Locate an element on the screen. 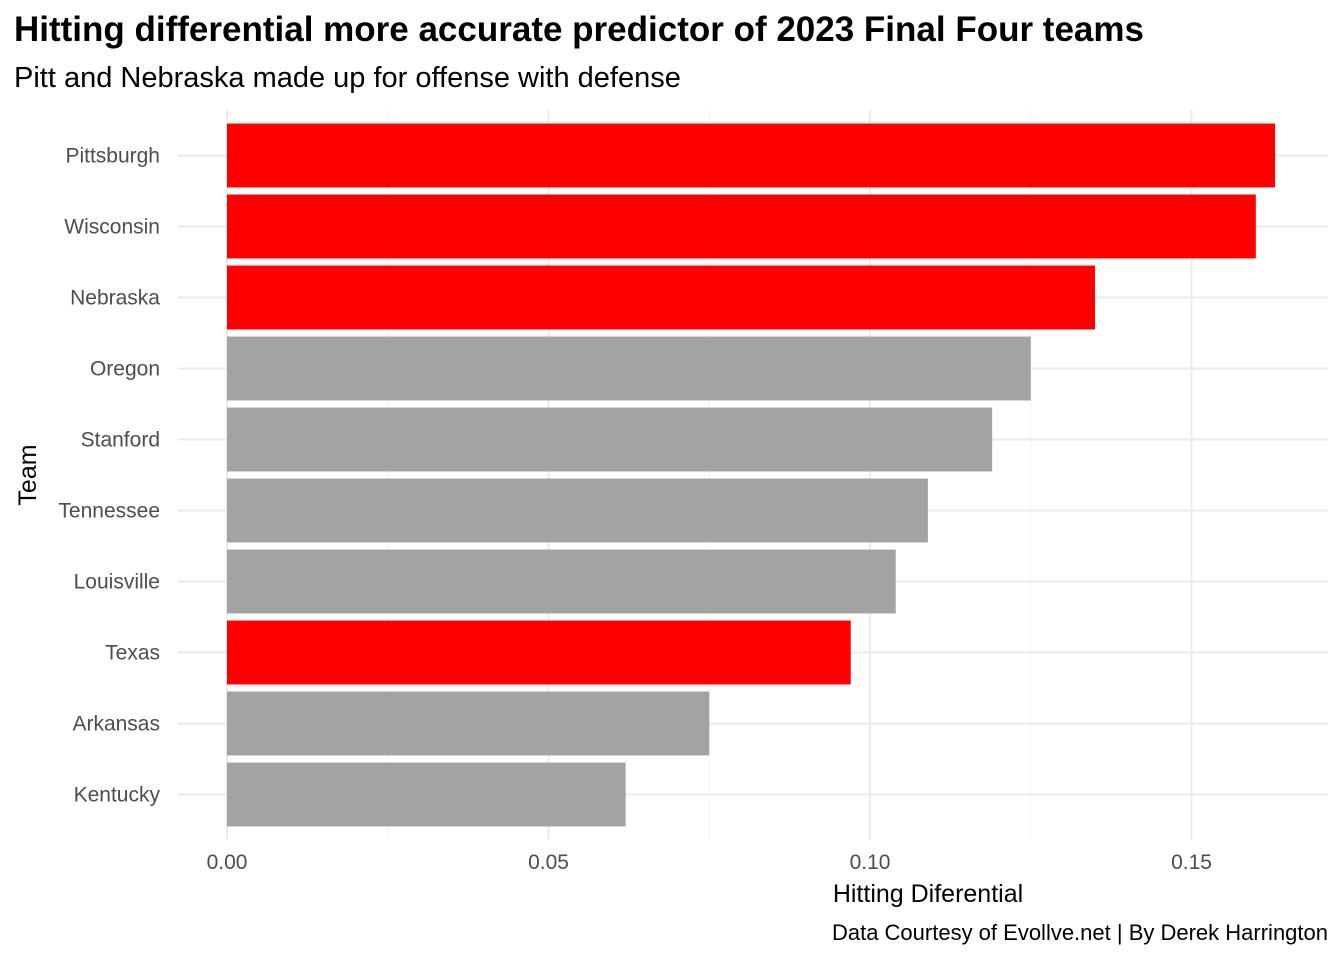 This screenshot has height=960, width=1344. x-axis-title: Hitting Diferential is located at coordinates (928, 894).